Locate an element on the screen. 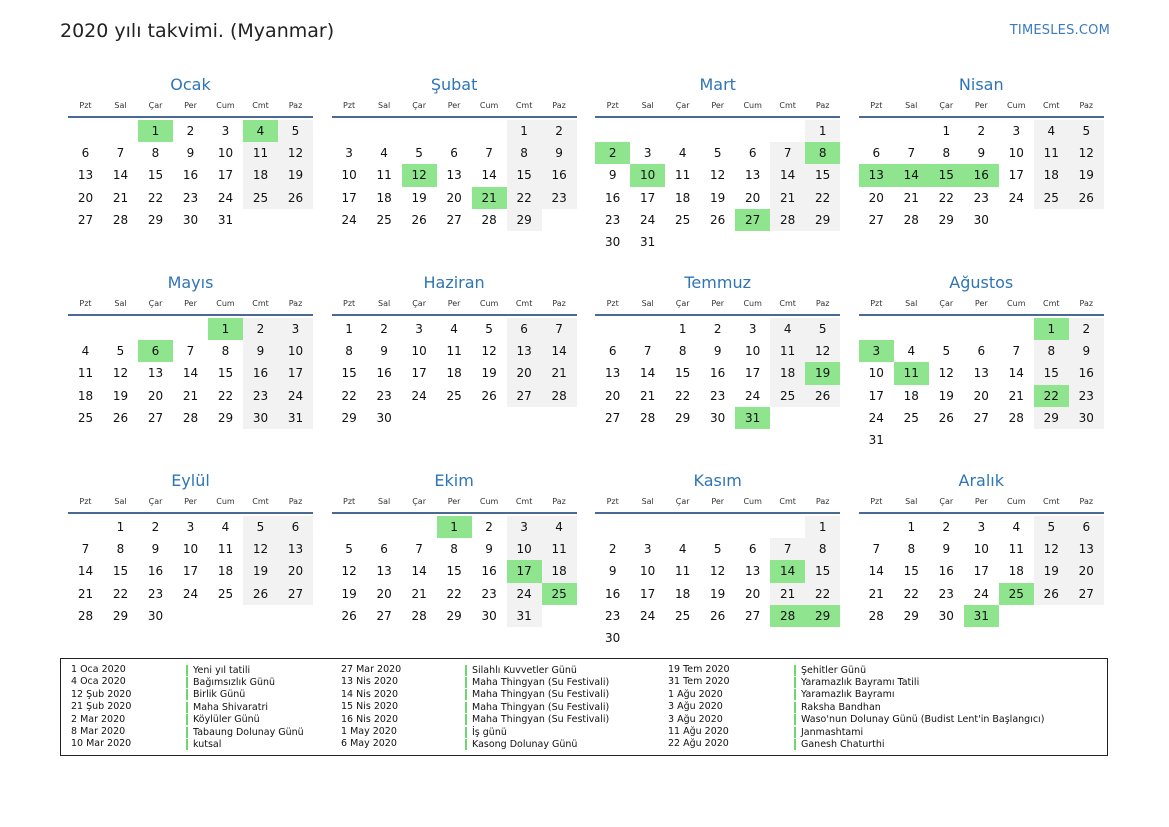 This screenshot has height=827, width=1169. day-cell: 20 is located at coordinates (524, 373).